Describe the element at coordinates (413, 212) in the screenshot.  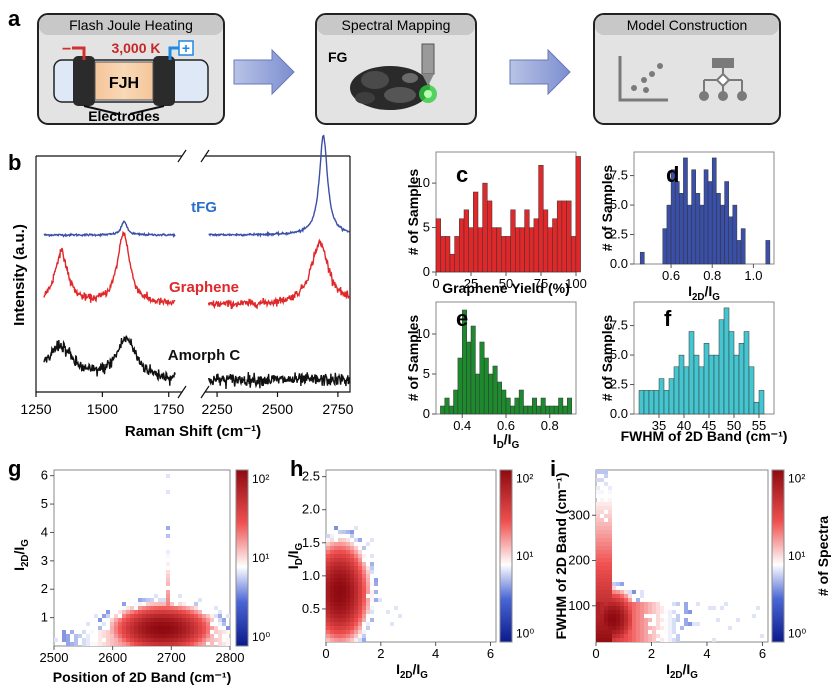
I see `hist-c-ylabel: # of Samples` at that location.